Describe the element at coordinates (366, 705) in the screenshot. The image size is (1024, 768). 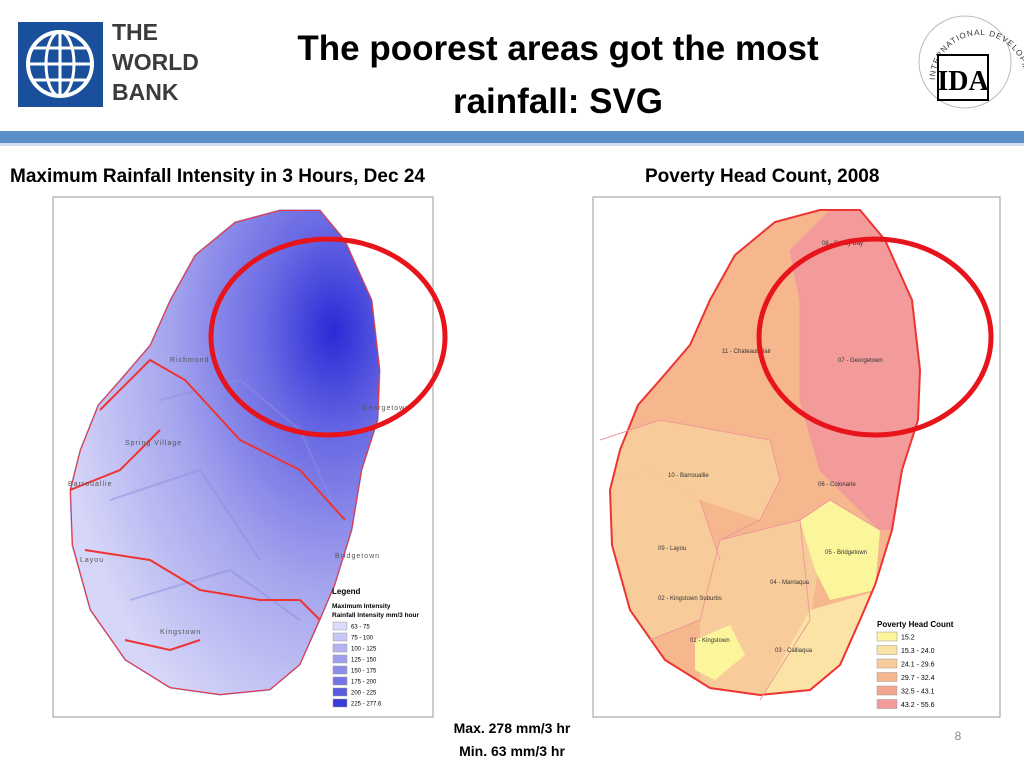
I see `legend-label: 225 - 277.6` at that location.